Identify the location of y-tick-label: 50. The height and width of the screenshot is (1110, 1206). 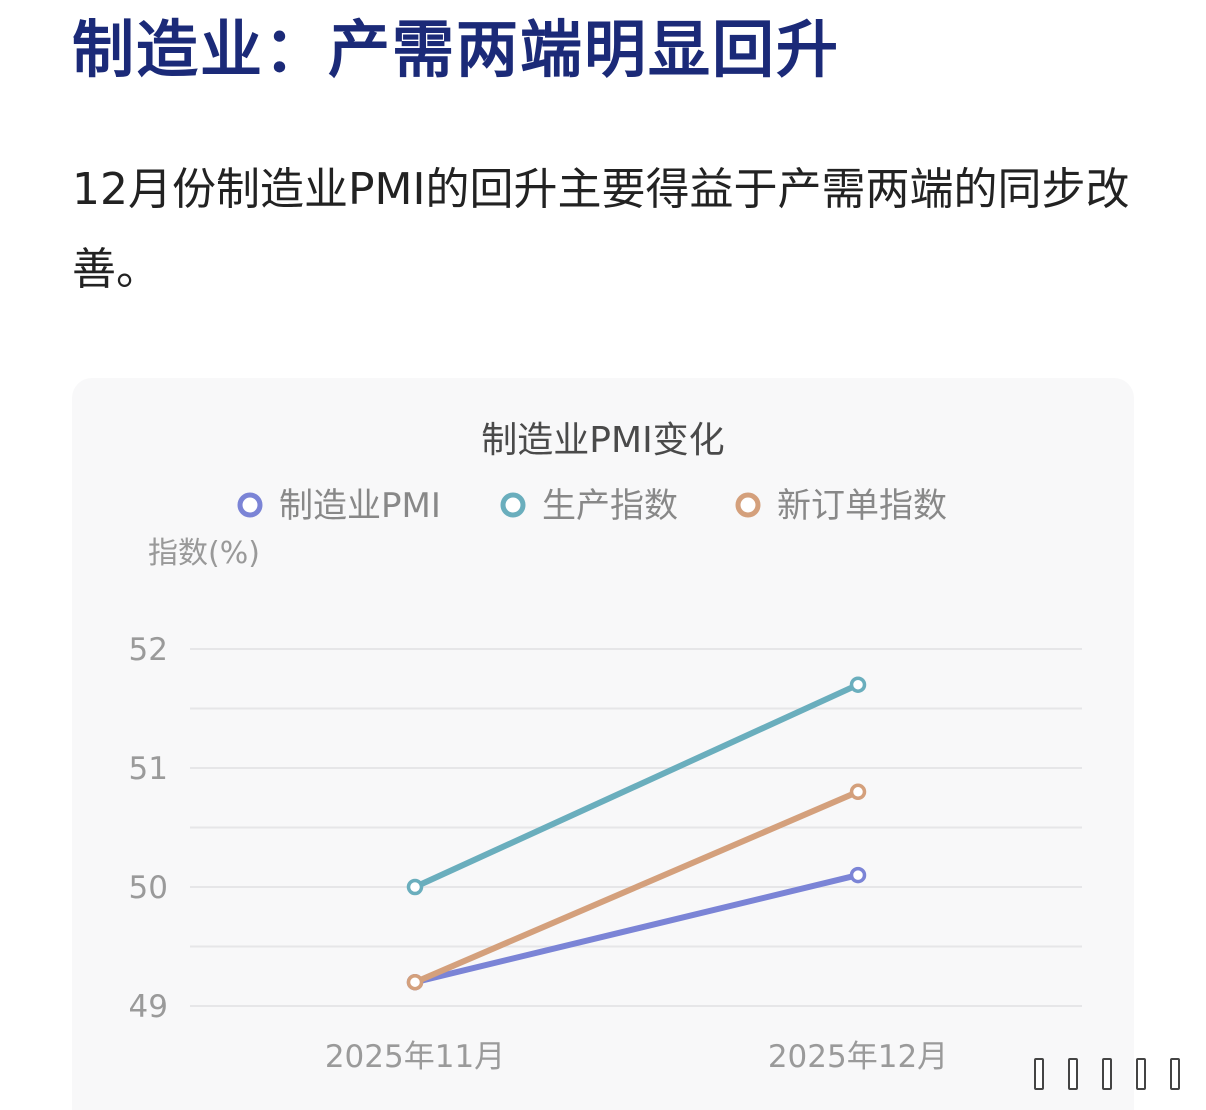
(148, 888).